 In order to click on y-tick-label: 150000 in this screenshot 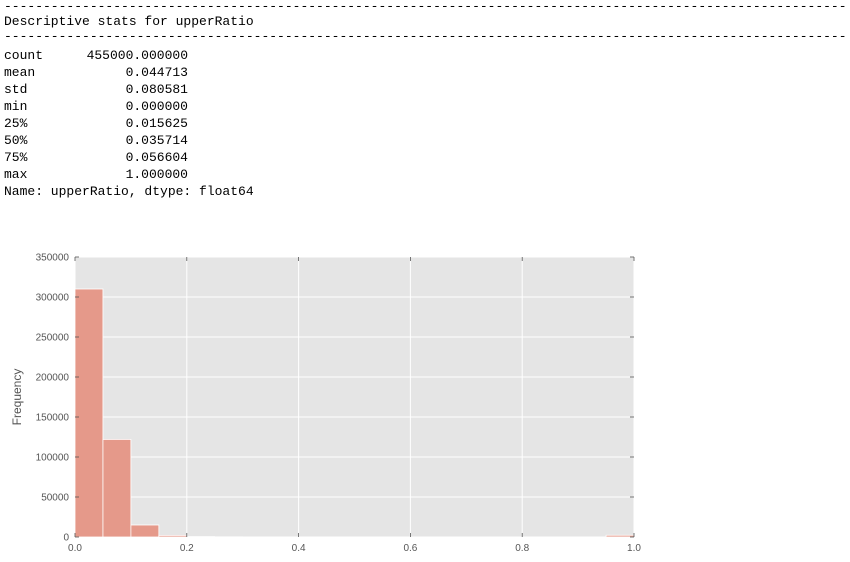, I will do `click(53, 418)`.